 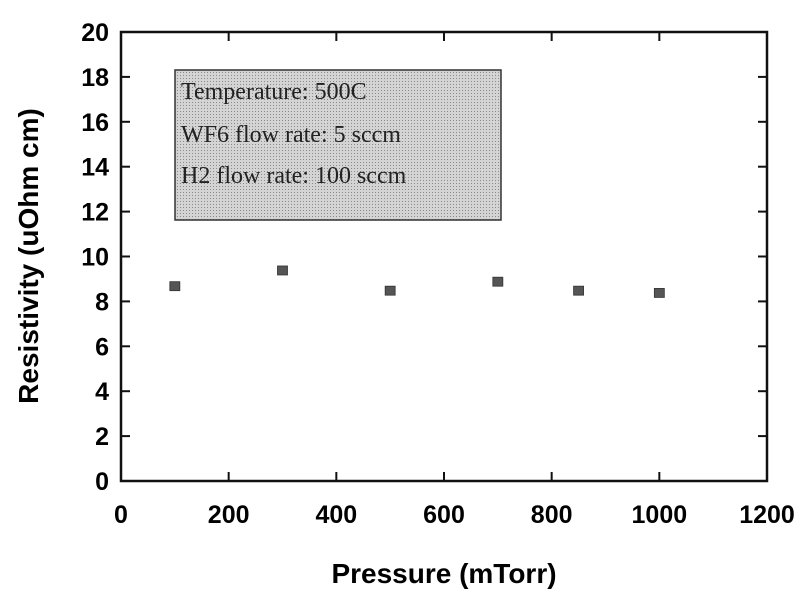 What do you see at coordinates (229, 515) in the screenshot?
I see `x-tick-label-1: 200` at bounding box center [229, 515].